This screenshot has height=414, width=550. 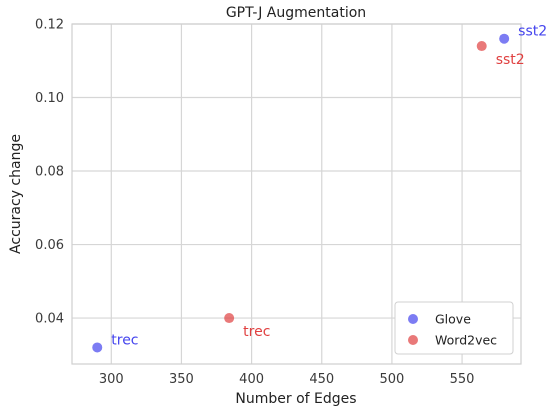 I want to click on x-tick-label: 500, so click(x=391, y=379).